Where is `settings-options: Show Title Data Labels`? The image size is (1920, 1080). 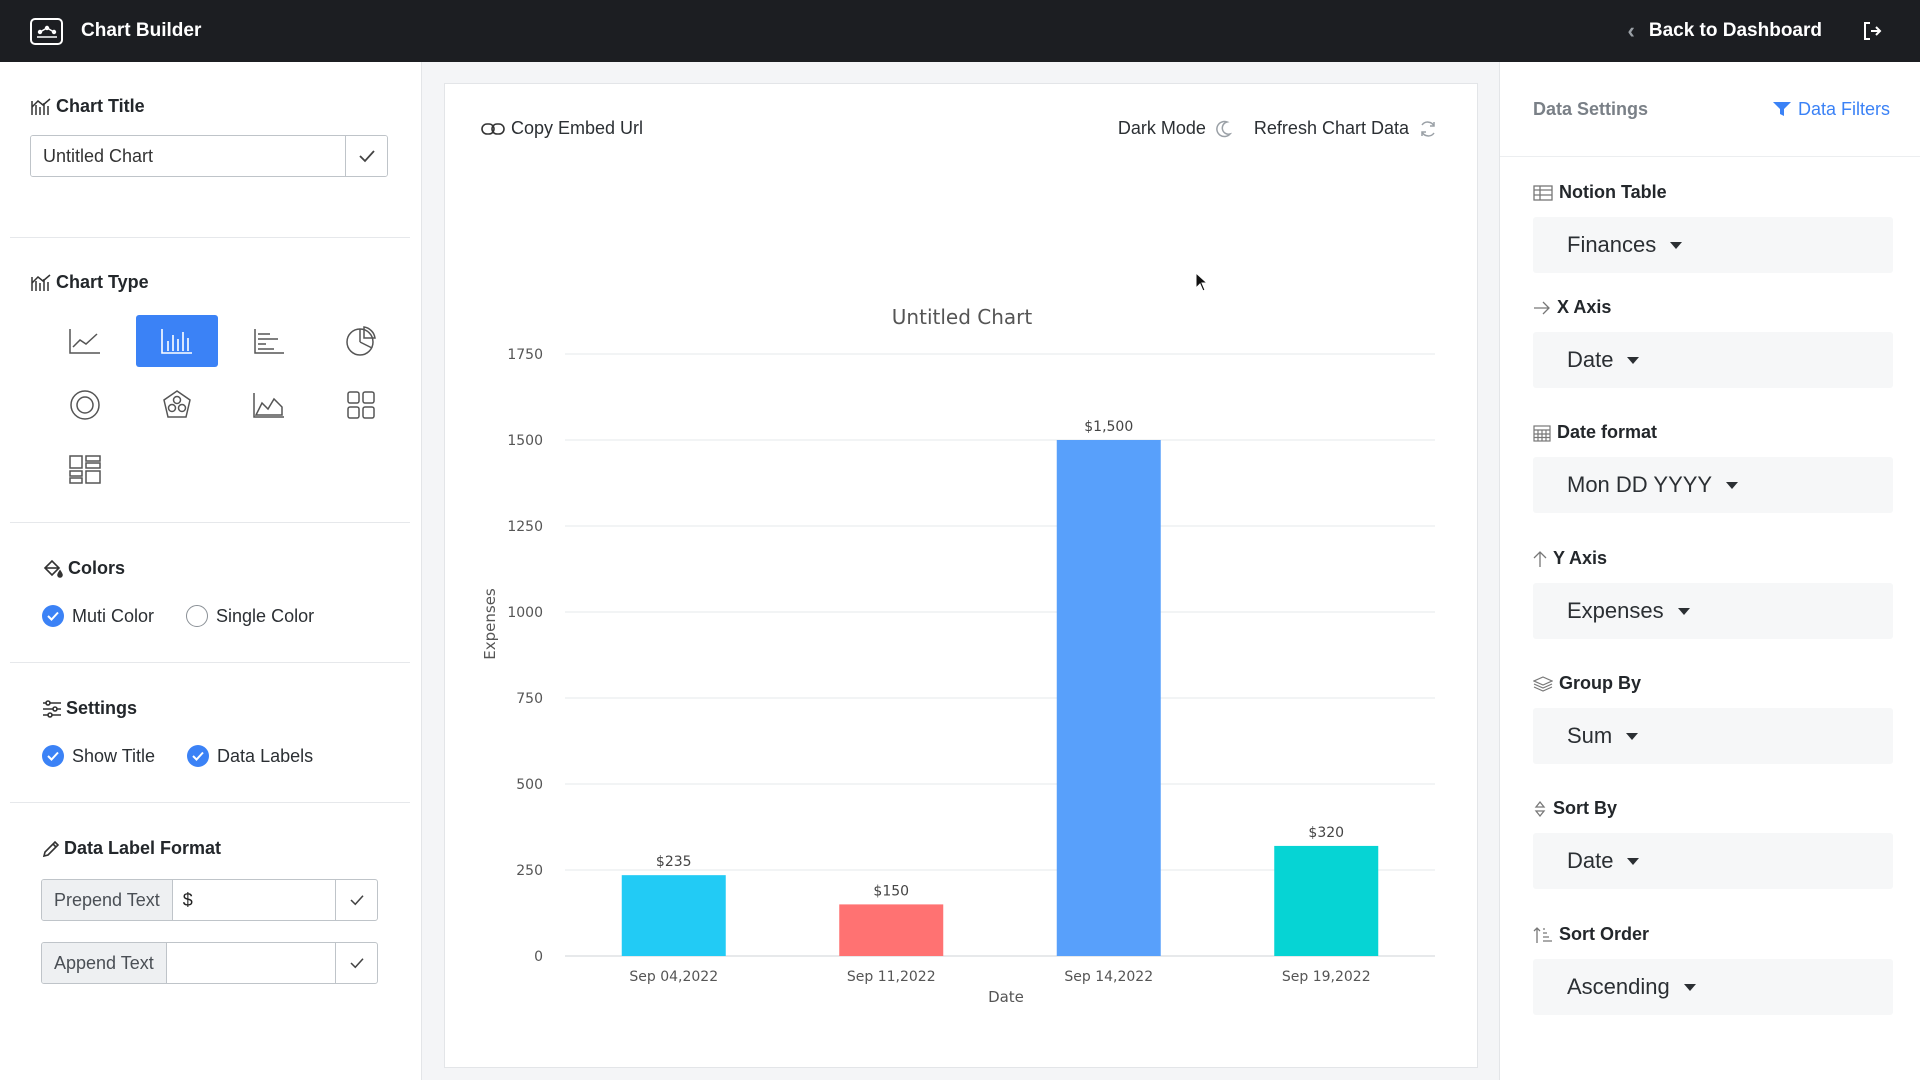 settings-options: Show Title Data Labels is located at coordinates (211, 756).